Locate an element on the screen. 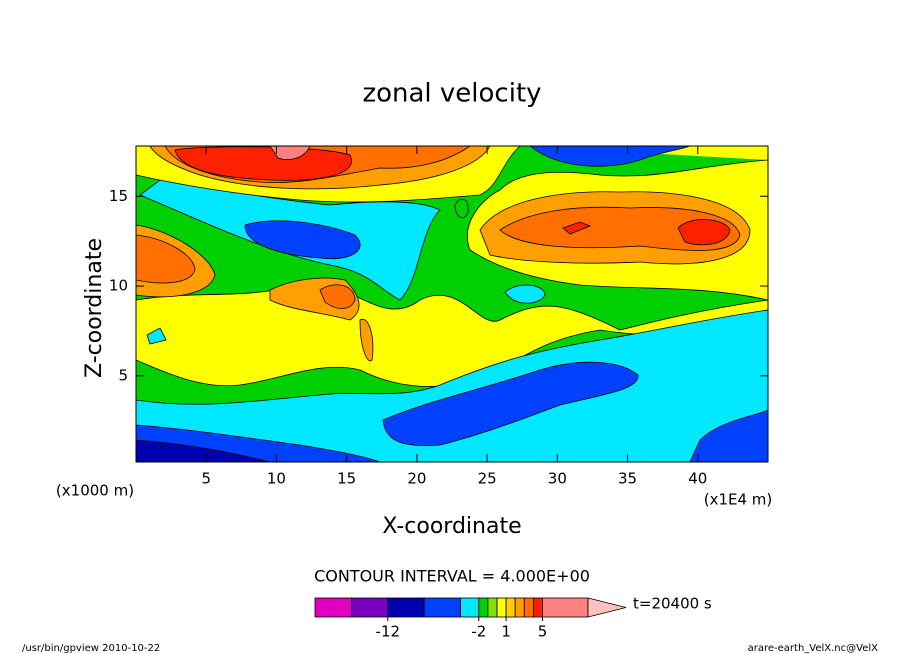 Image resolution: width=904 pixels, height=654 pixels. x-tick-label: 5 is located at coordinates (206, 479).